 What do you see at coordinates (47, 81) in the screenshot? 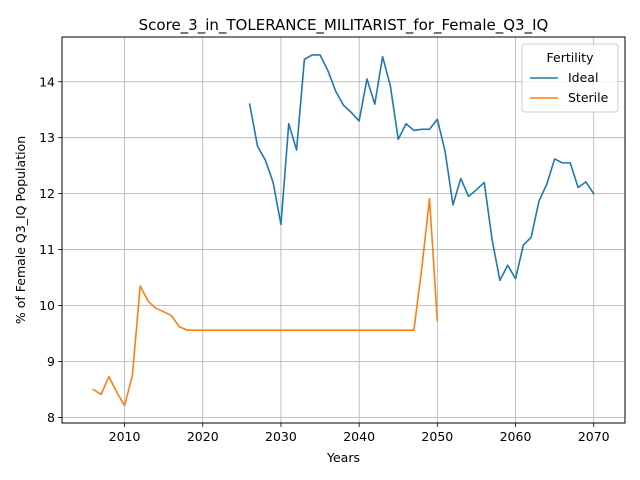
I see `y-tick-label: 14` at bounding box center [47, 81].